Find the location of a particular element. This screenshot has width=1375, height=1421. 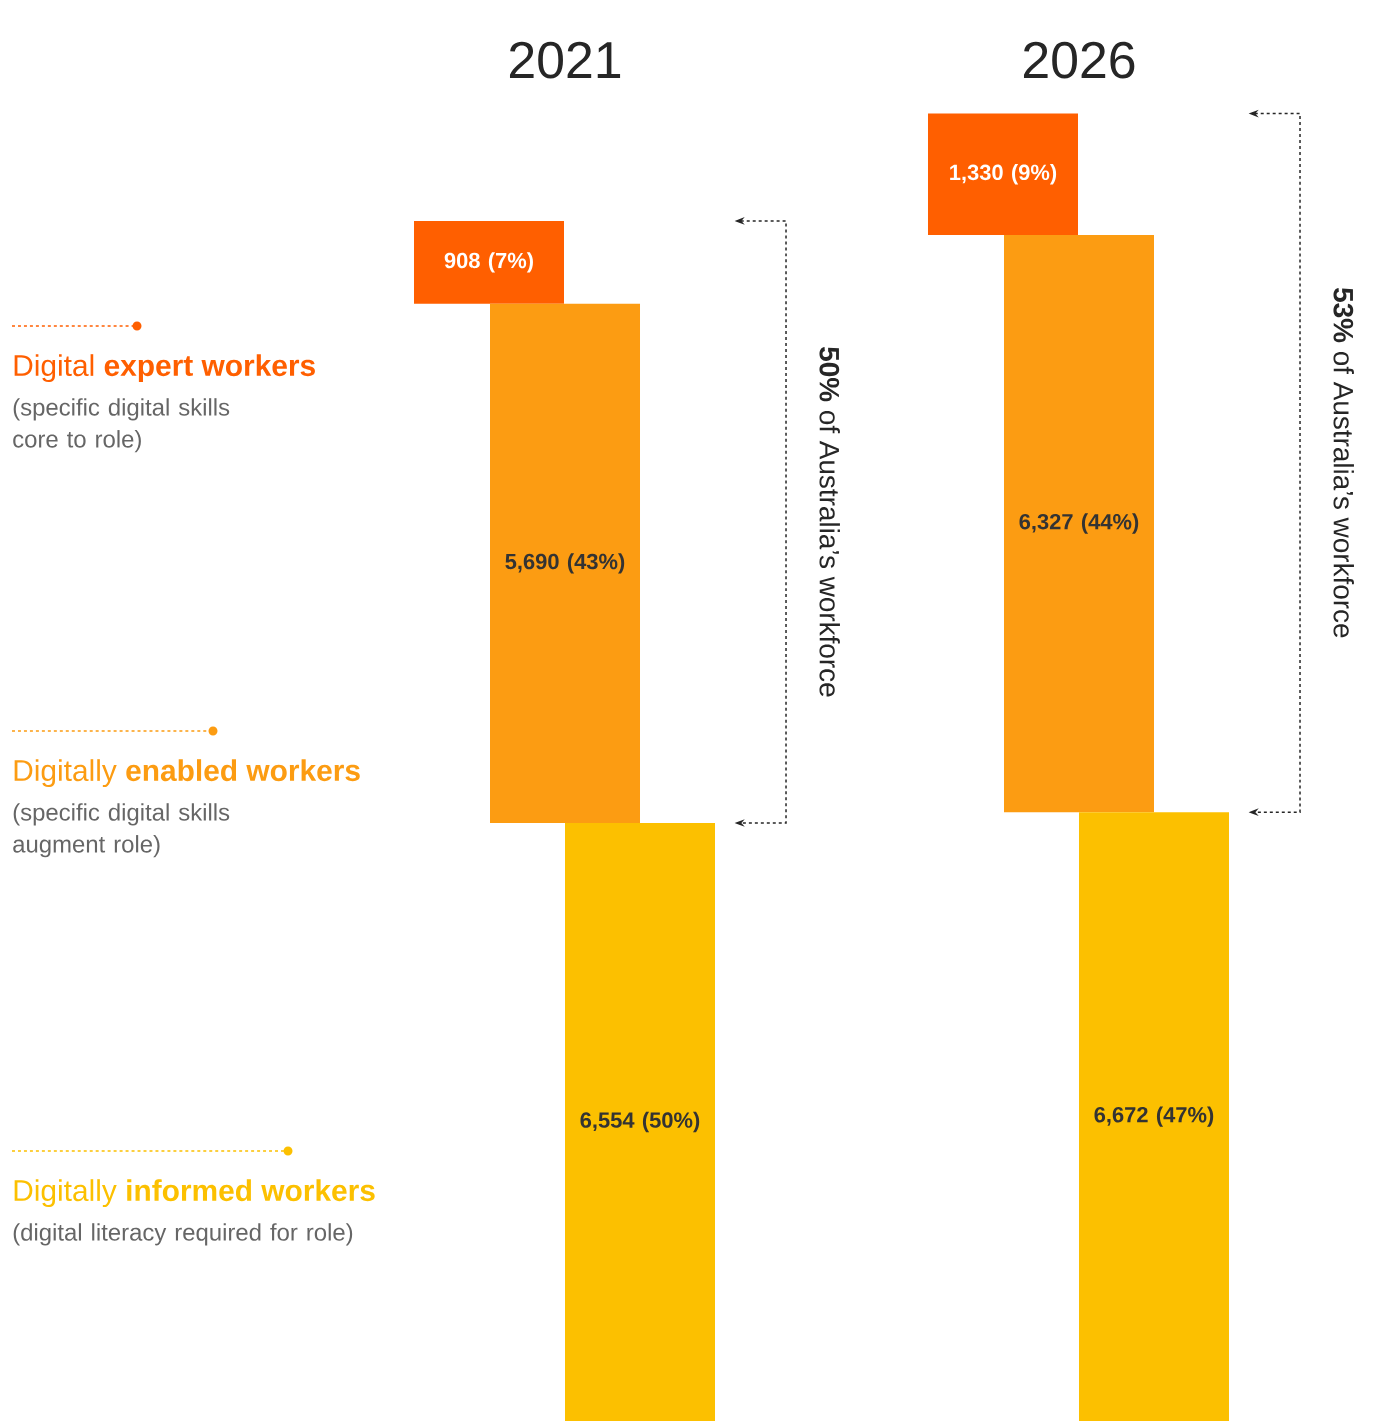

data-label: 5,690 (43%) is located at coordinates (565, 563).